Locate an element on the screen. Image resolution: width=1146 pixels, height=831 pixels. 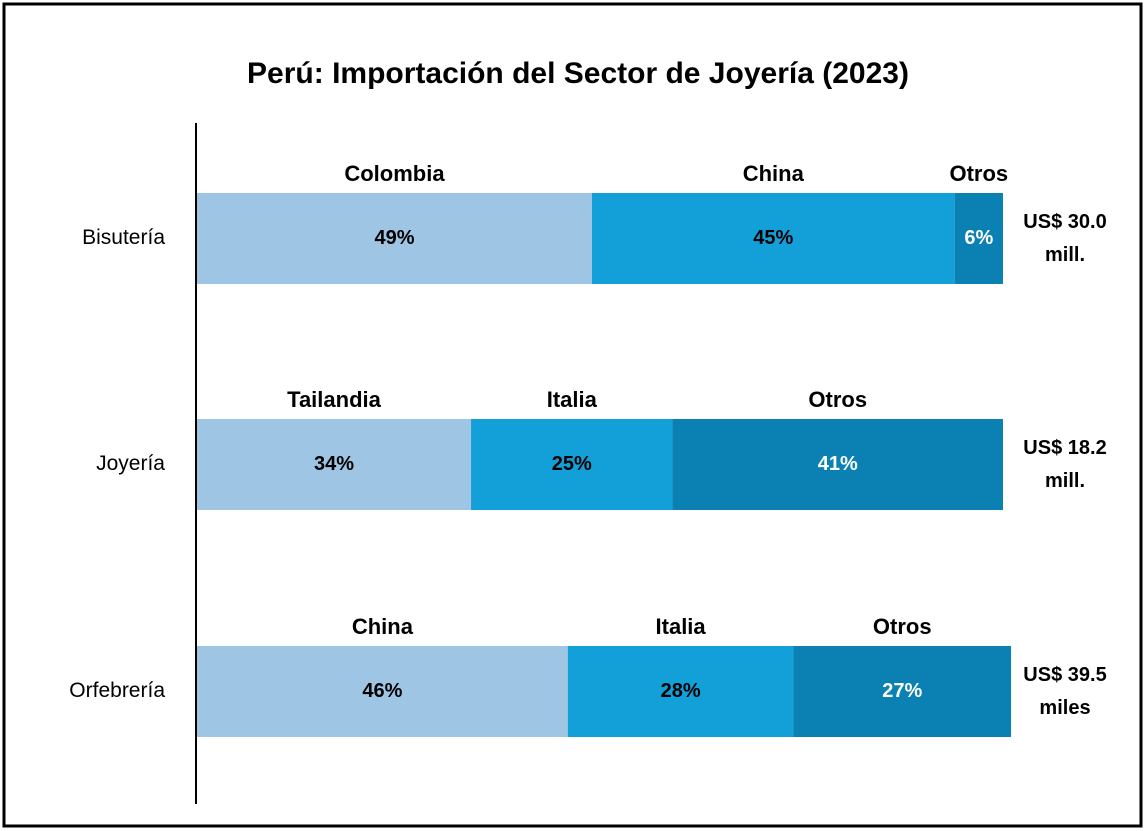
category-label: Orfebrería is located at coordinates (117, 690).